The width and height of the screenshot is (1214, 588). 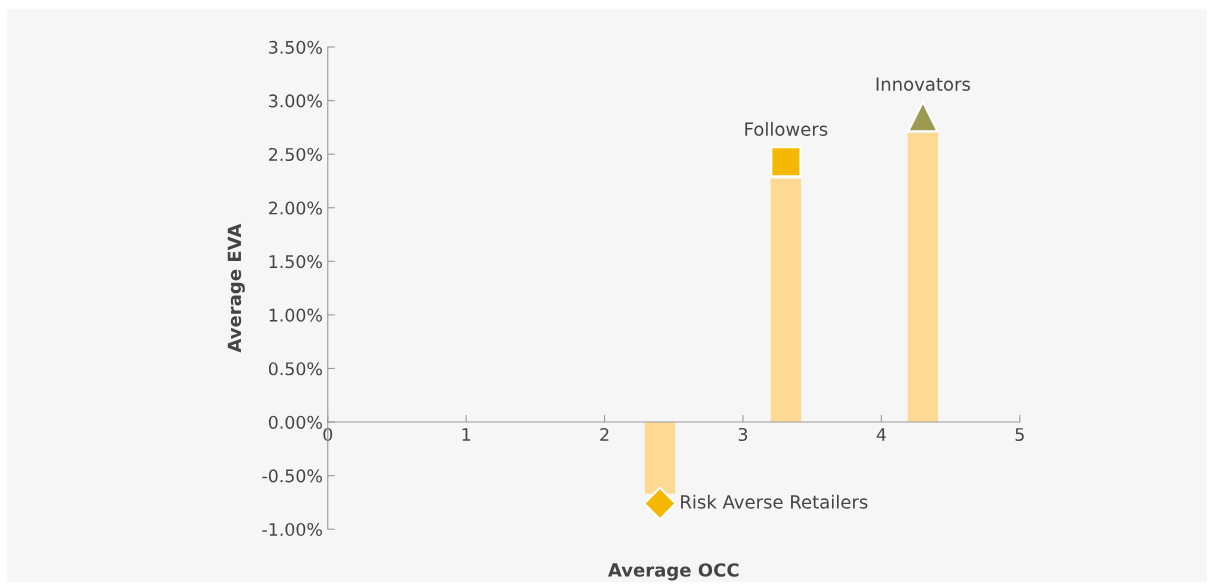 What do you see at coordinates (295, 208) in the screenshot?
I see `y-tick-label: 2.00%` at bounding box center [295, 208].